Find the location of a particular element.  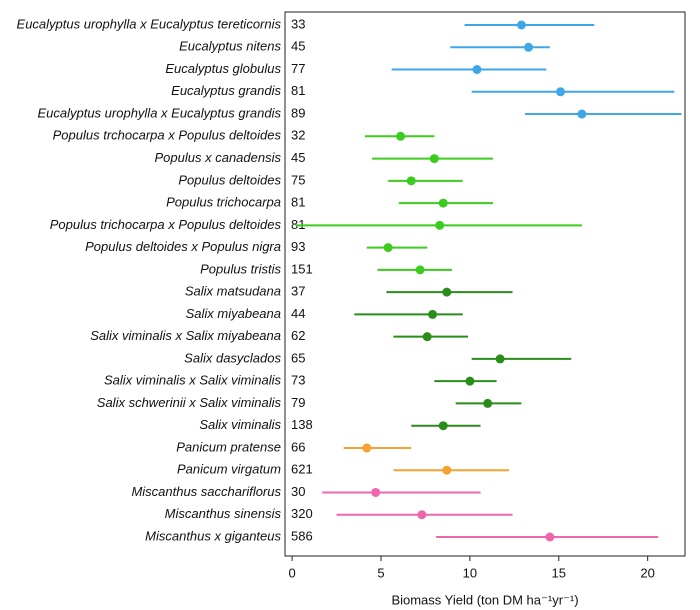

category-label: Eucalyptus nitens is located at coordinates (230, 46).